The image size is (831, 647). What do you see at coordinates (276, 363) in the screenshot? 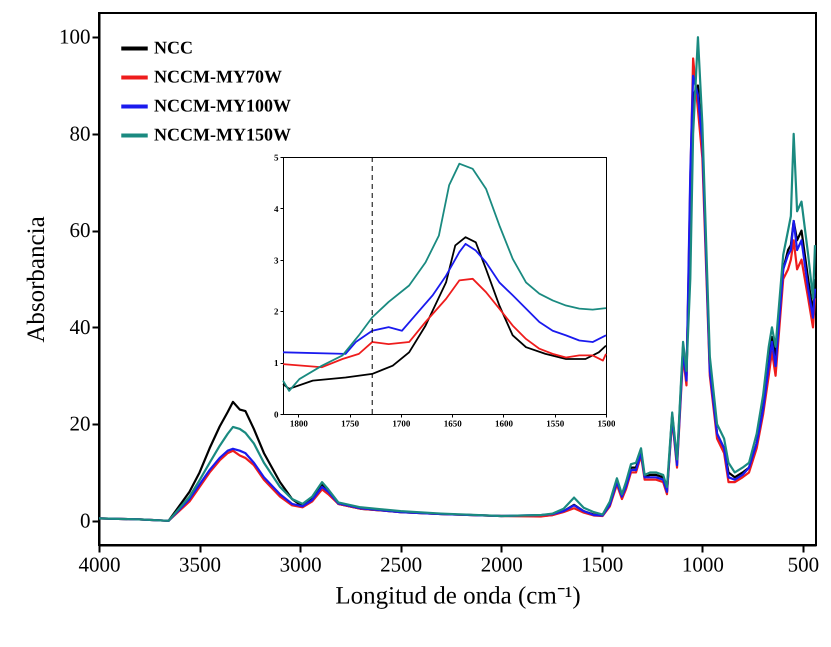
I see `y-tick-label: 1` at bounding box center [276, 363].